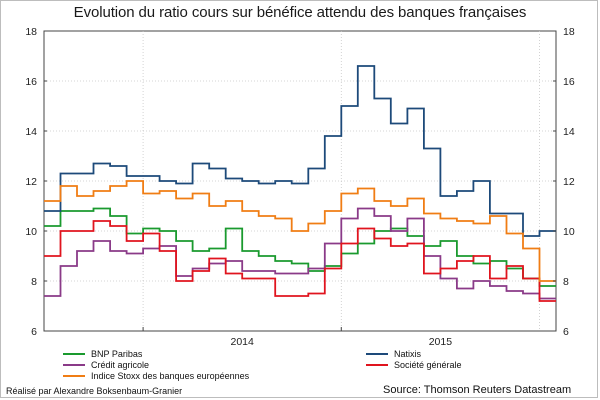 This screenshot has height=400, width=600. Describe the element at coordinates (34, 282) in the screenshot. I see `y-tick-label-left: 8` at that location.